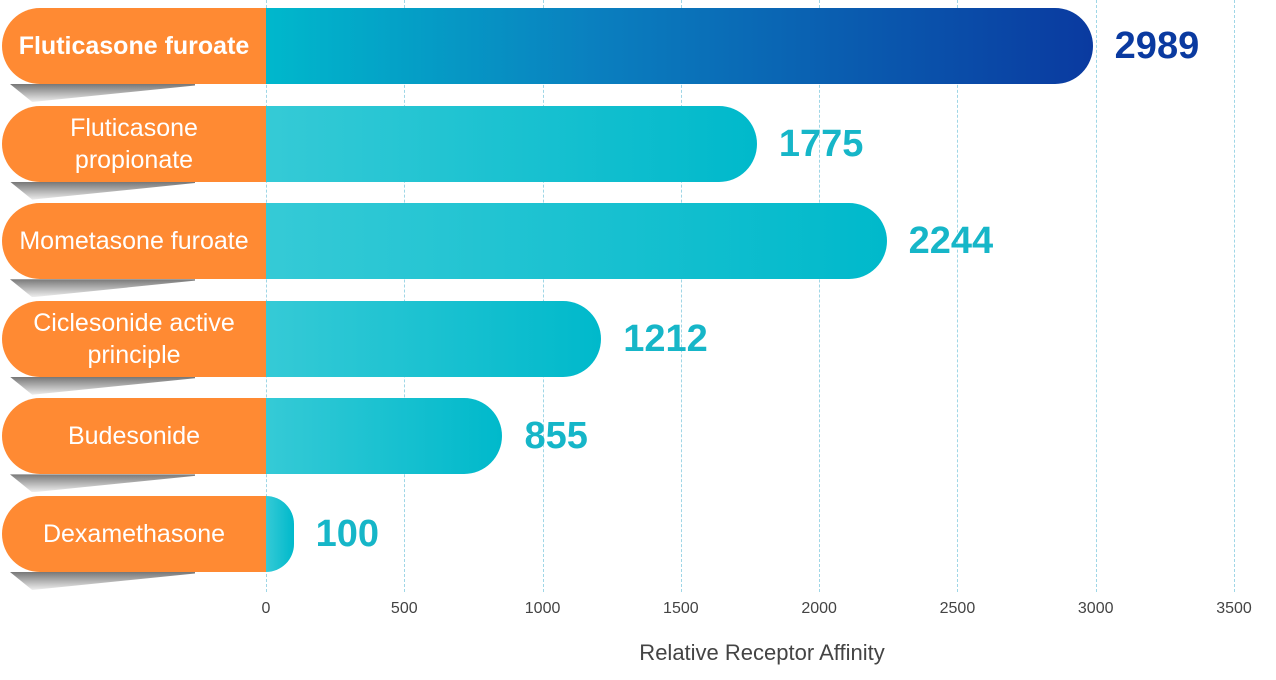 This screenshot has height=680, width=1276. What do you see at coordinates (681, 608) in the screenshot?
I see `x-tick-label: 1500` at bounding box center [681, 608].